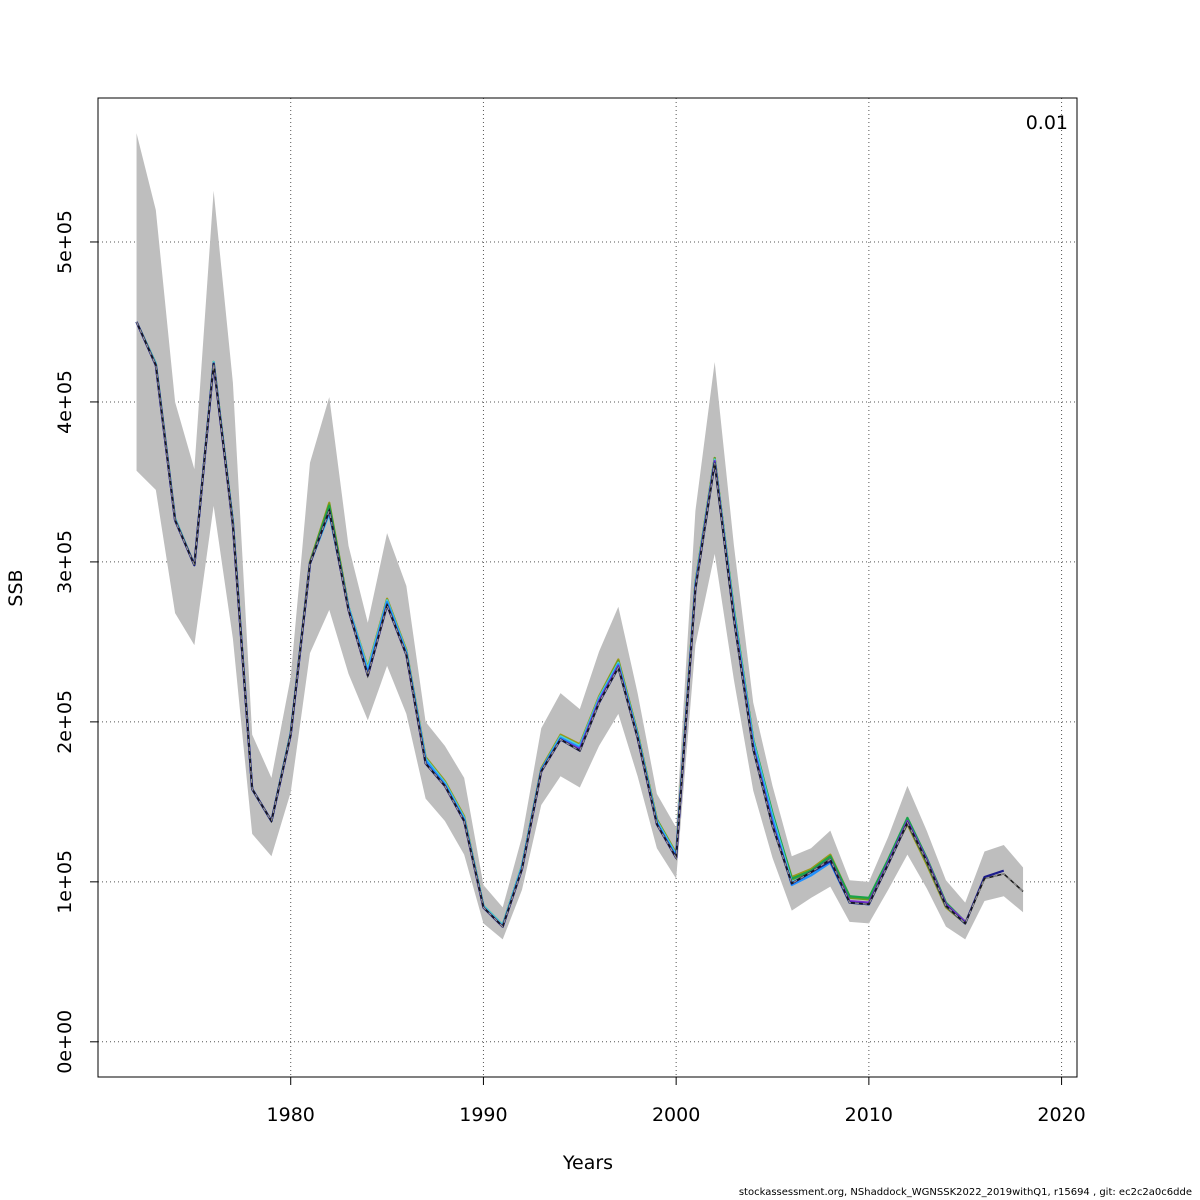 This screenshot has width=1200, height=1200. I want to click on y-tick-label: 0e+00, so click(65, 1042).